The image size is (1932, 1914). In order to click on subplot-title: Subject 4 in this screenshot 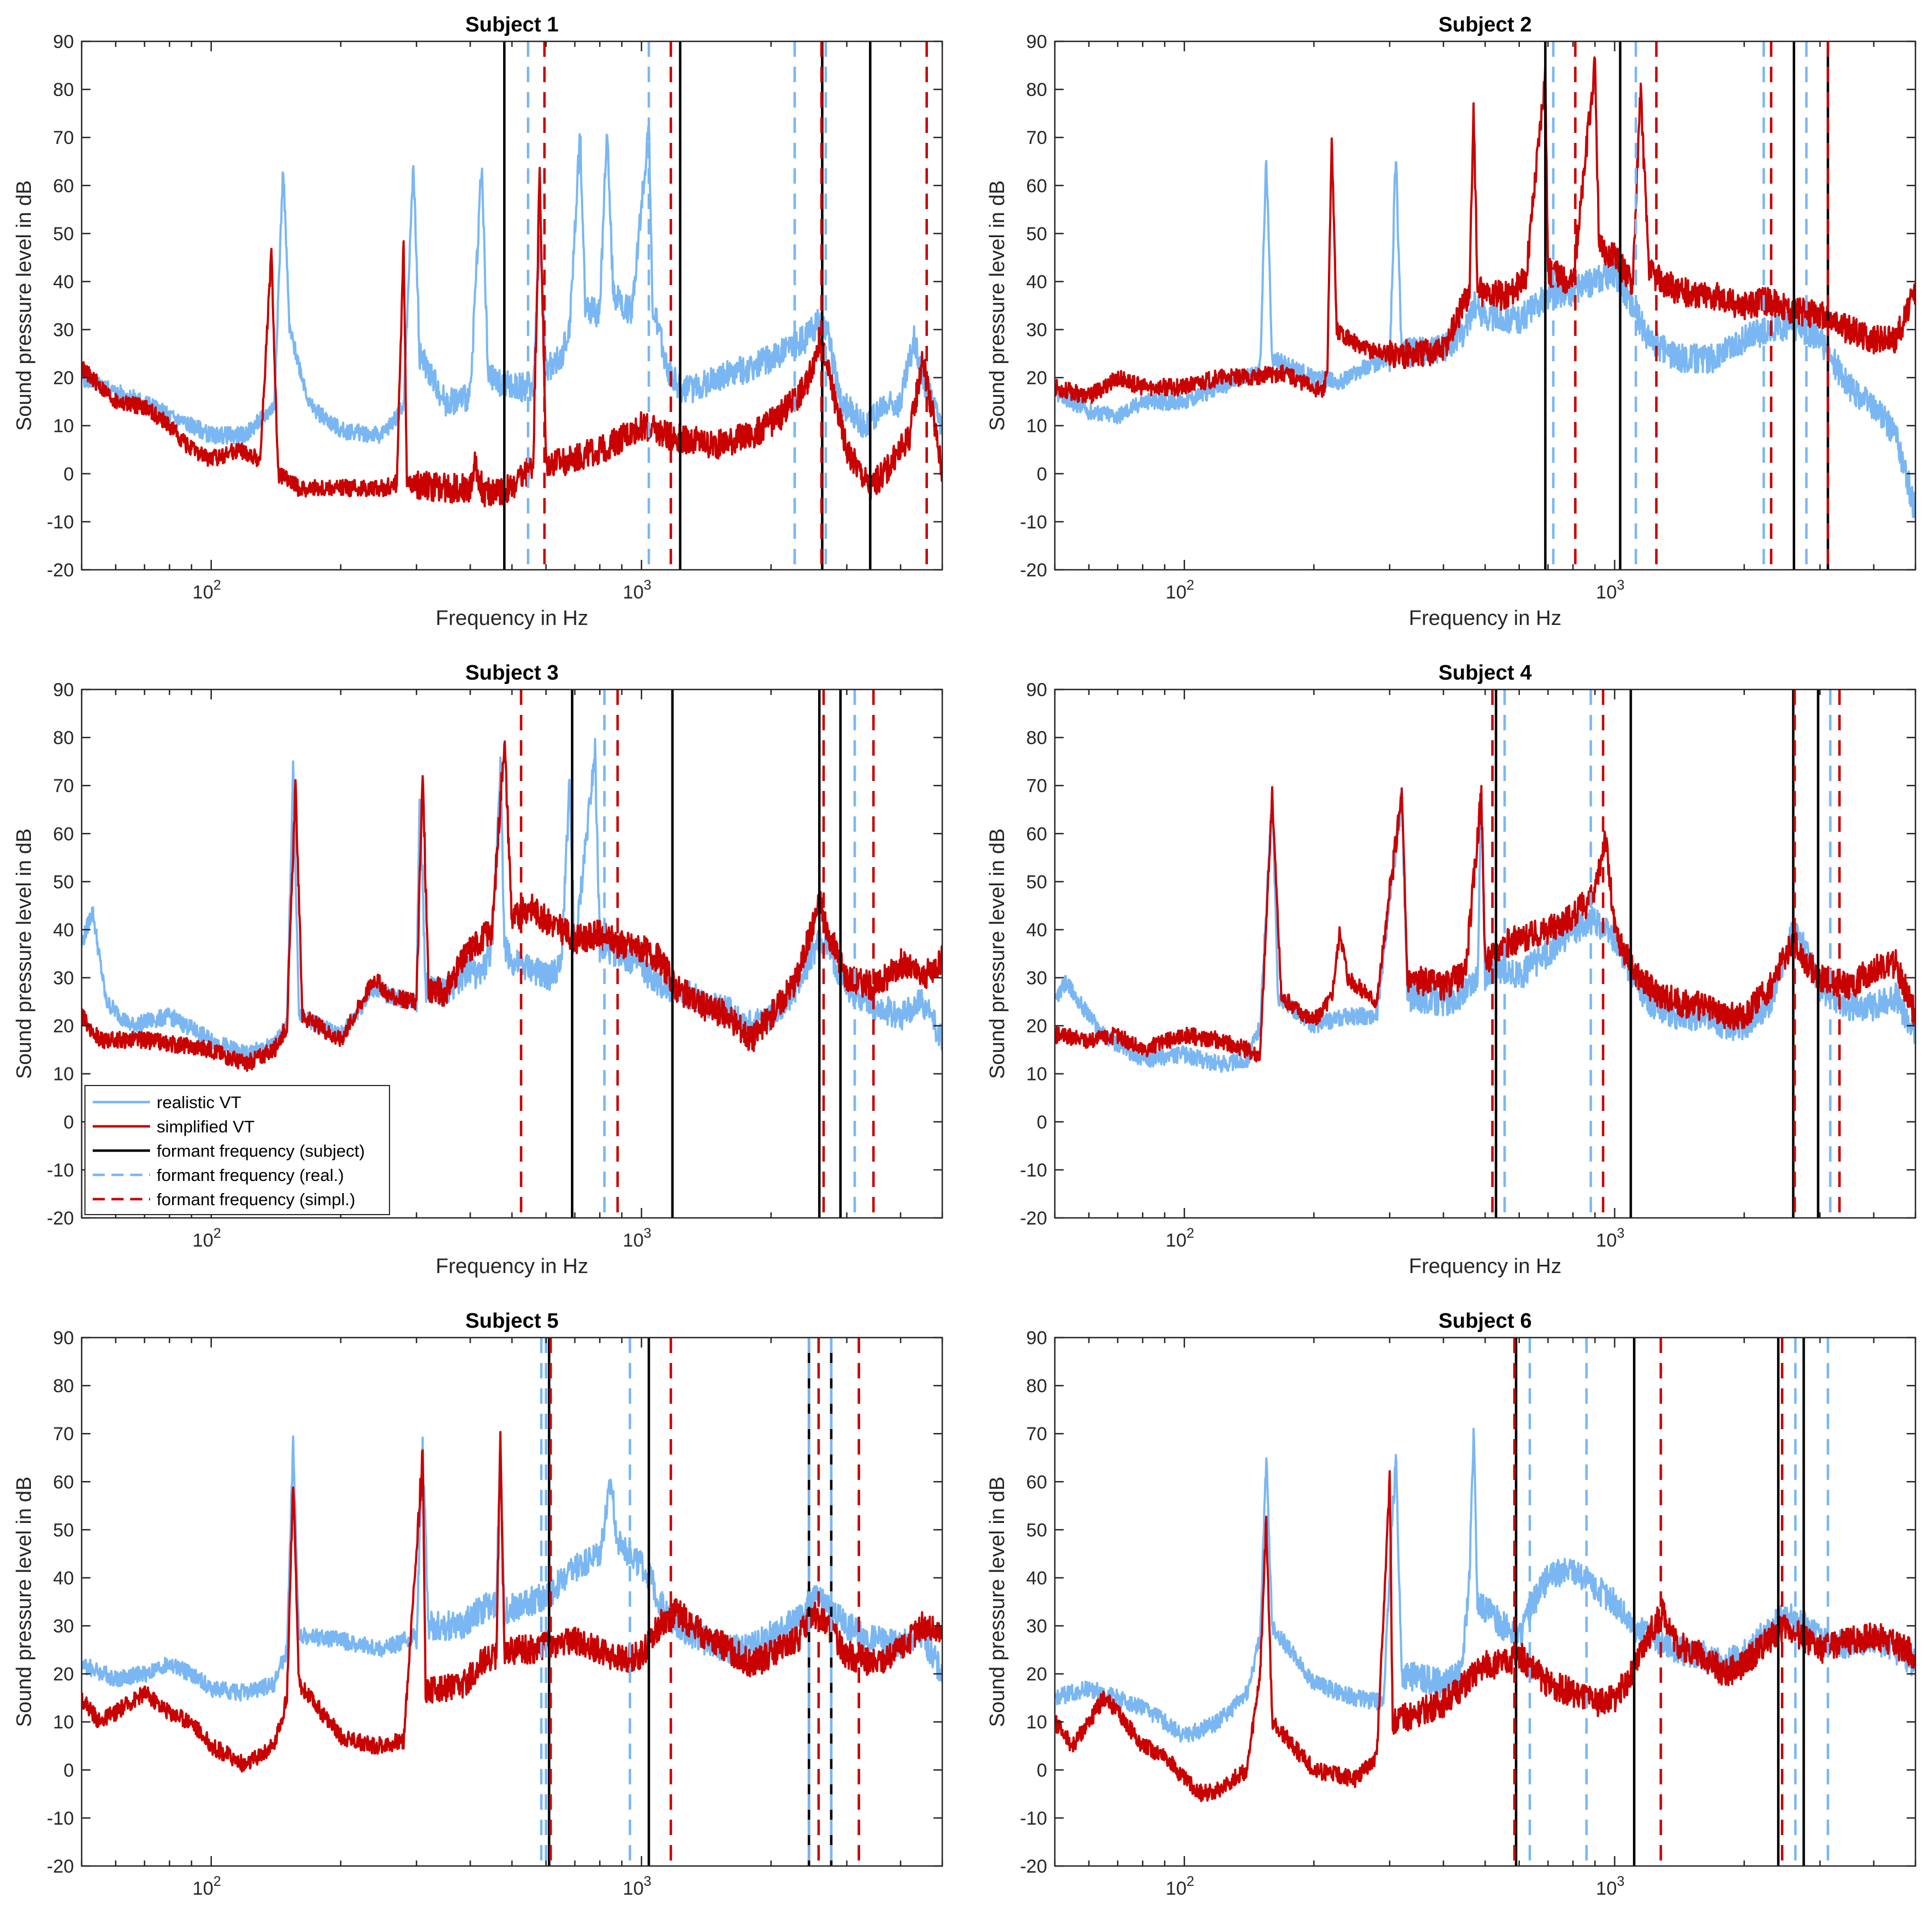, I will do `click(1485, 673)`.